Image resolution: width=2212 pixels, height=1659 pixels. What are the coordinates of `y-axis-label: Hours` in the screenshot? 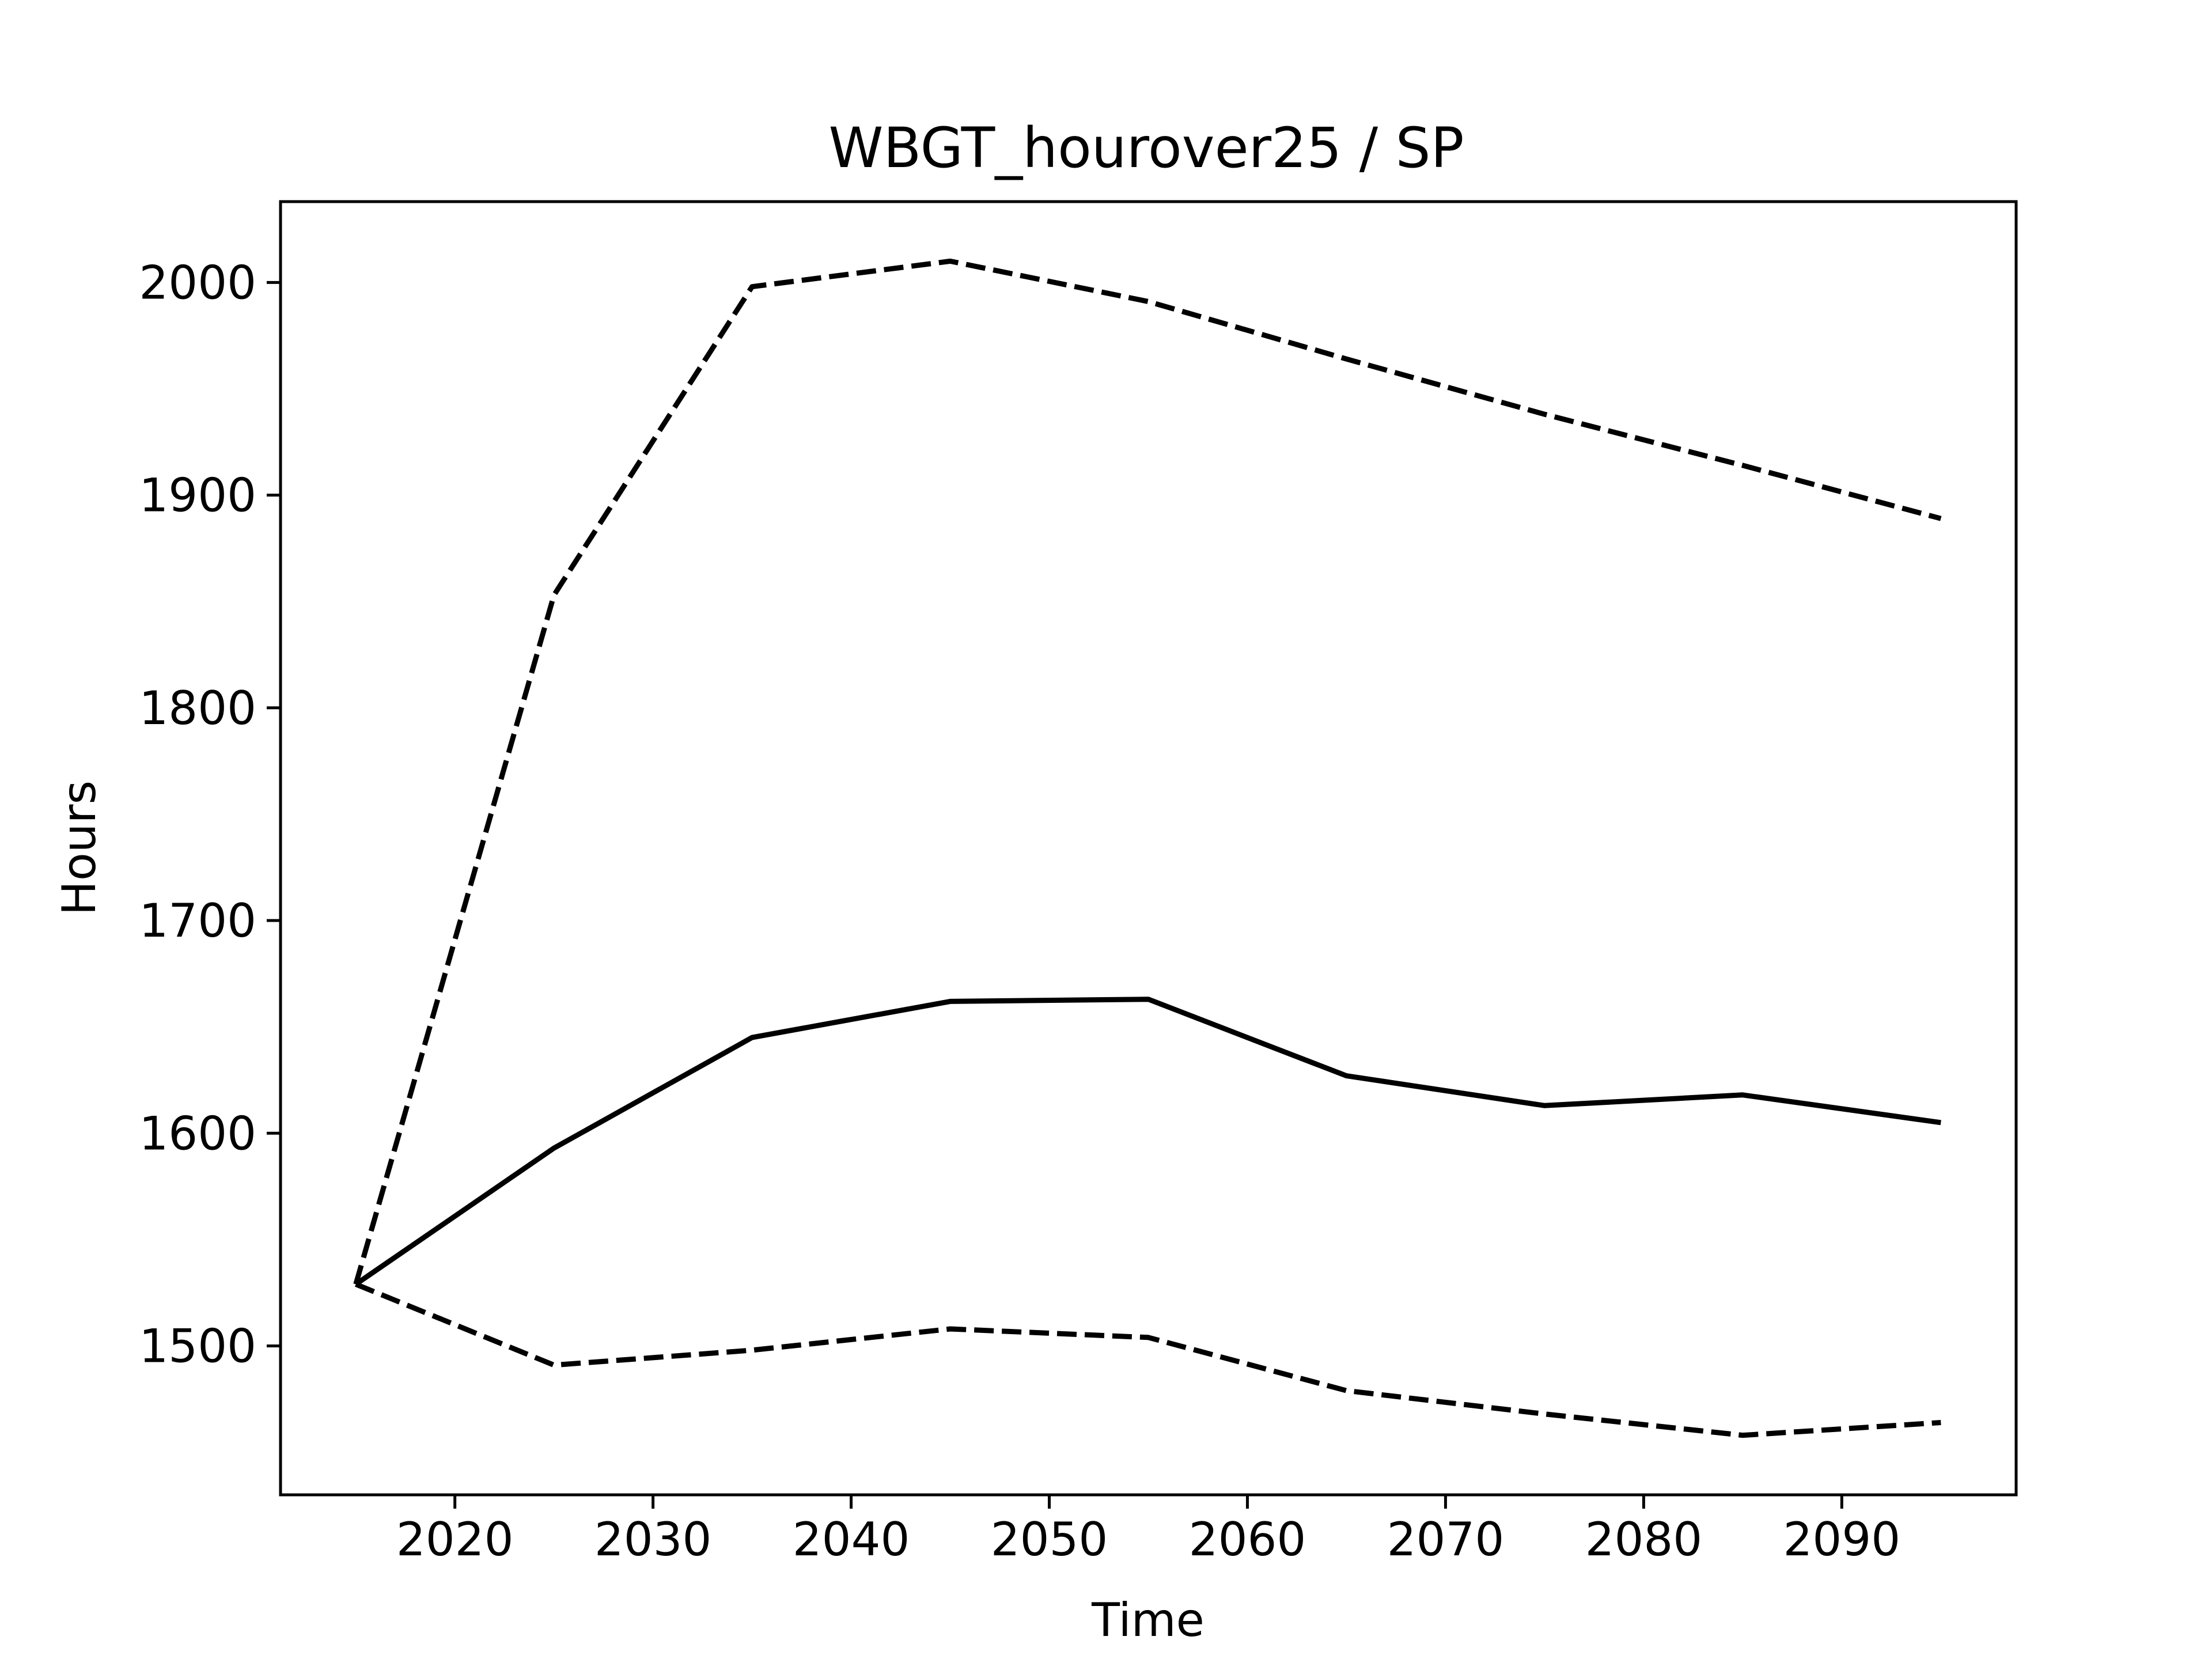 It's located at (79, 848).